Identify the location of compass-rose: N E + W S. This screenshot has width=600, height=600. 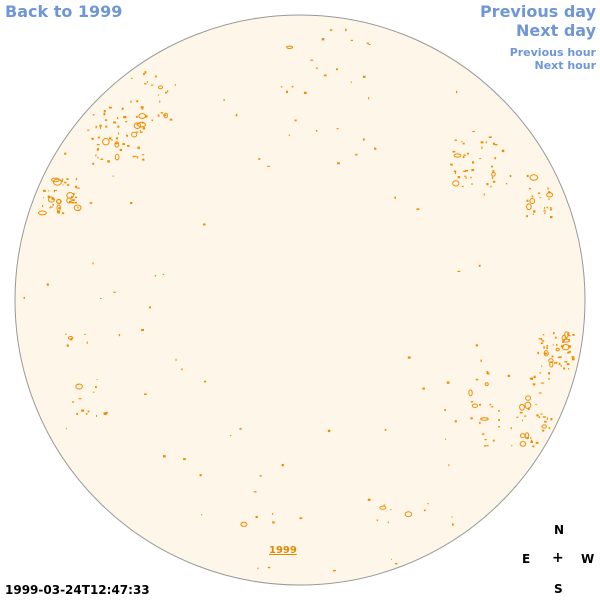
(550, 555).